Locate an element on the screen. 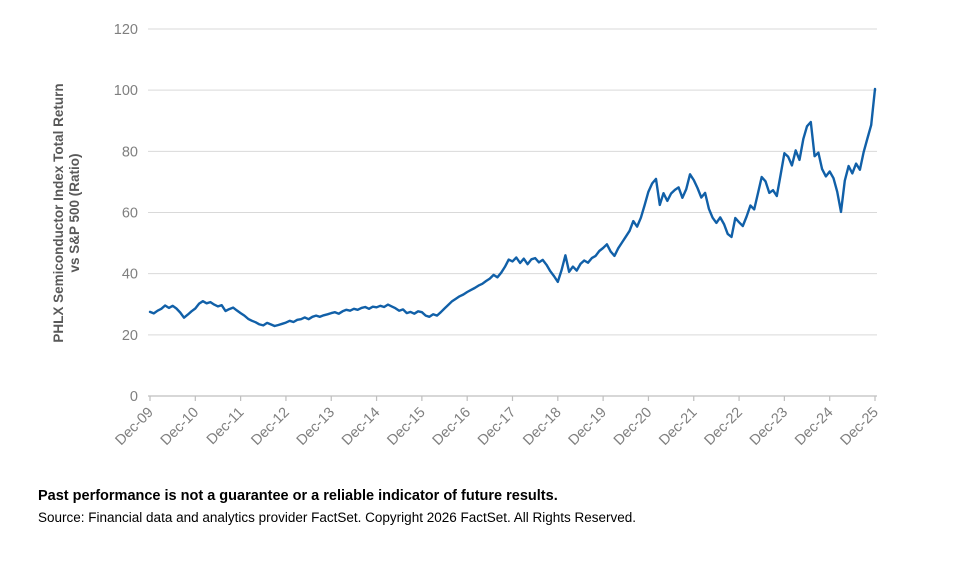  x-tick-label-Dec-16: Dec-16 is located at coordinates (452, 427).